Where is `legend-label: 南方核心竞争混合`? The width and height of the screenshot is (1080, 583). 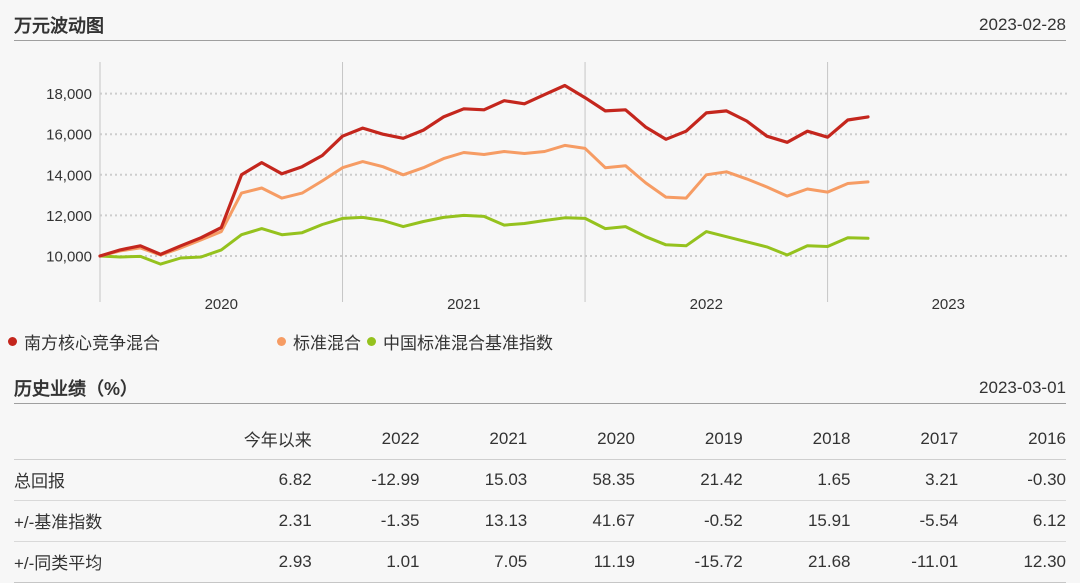 legend-label: 南方核心竞争混合 is located at coordinates (92, 343).